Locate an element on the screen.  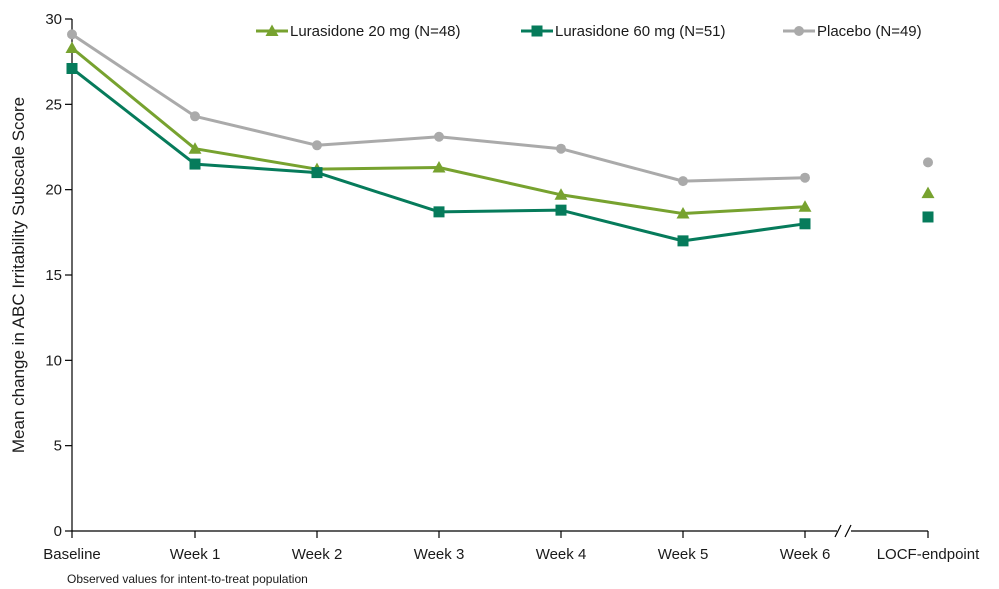
legend-label: Placebo (N=49) is located at coordinates (869, 31).